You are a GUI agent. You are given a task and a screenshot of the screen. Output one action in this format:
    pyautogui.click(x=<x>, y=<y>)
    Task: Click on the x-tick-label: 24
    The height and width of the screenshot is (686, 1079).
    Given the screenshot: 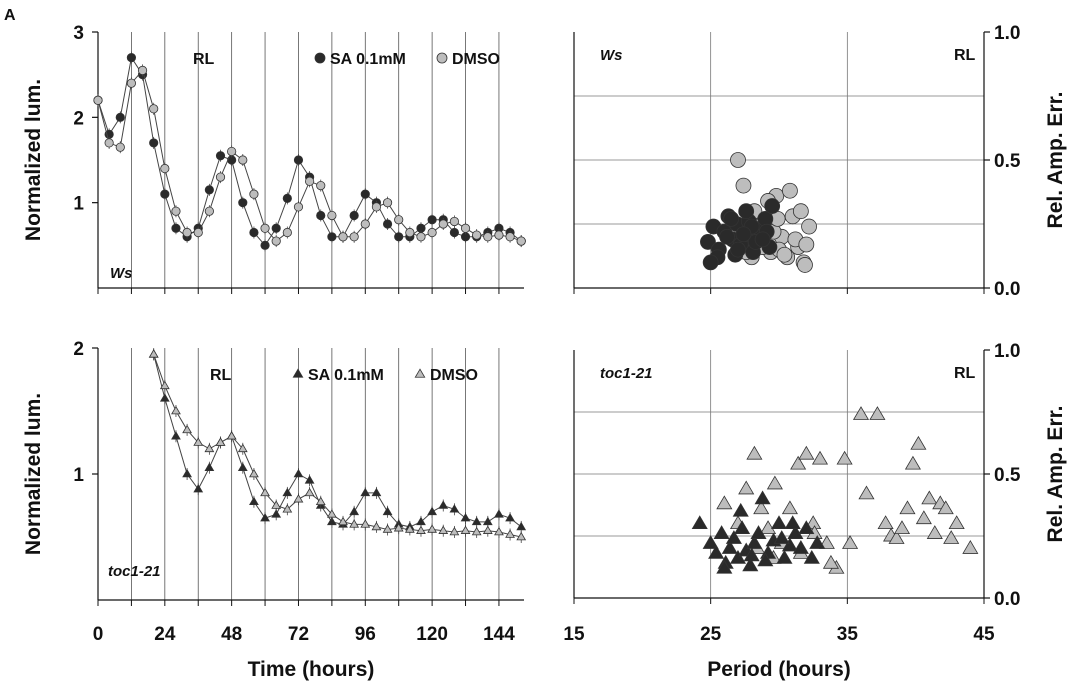 What is the action you would take?
    pyautogui.click(x=165, y=634)
    